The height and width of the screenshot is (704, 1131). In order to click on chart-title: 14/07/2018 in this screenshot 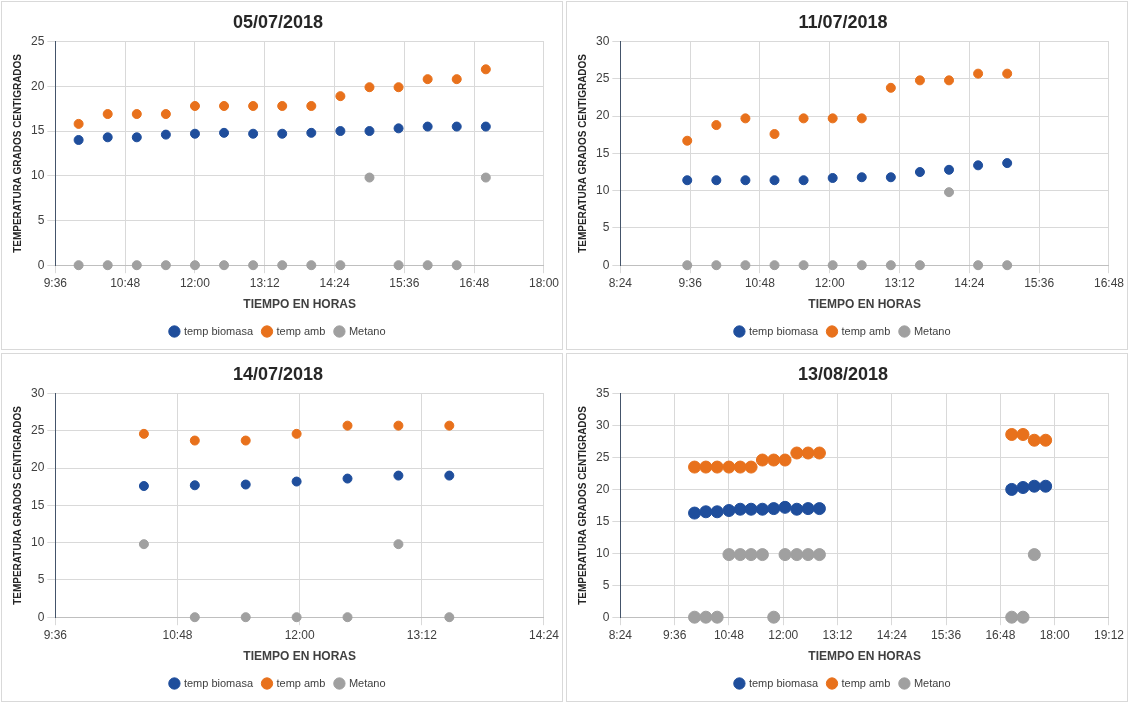, I will do `click(278, 373)`.